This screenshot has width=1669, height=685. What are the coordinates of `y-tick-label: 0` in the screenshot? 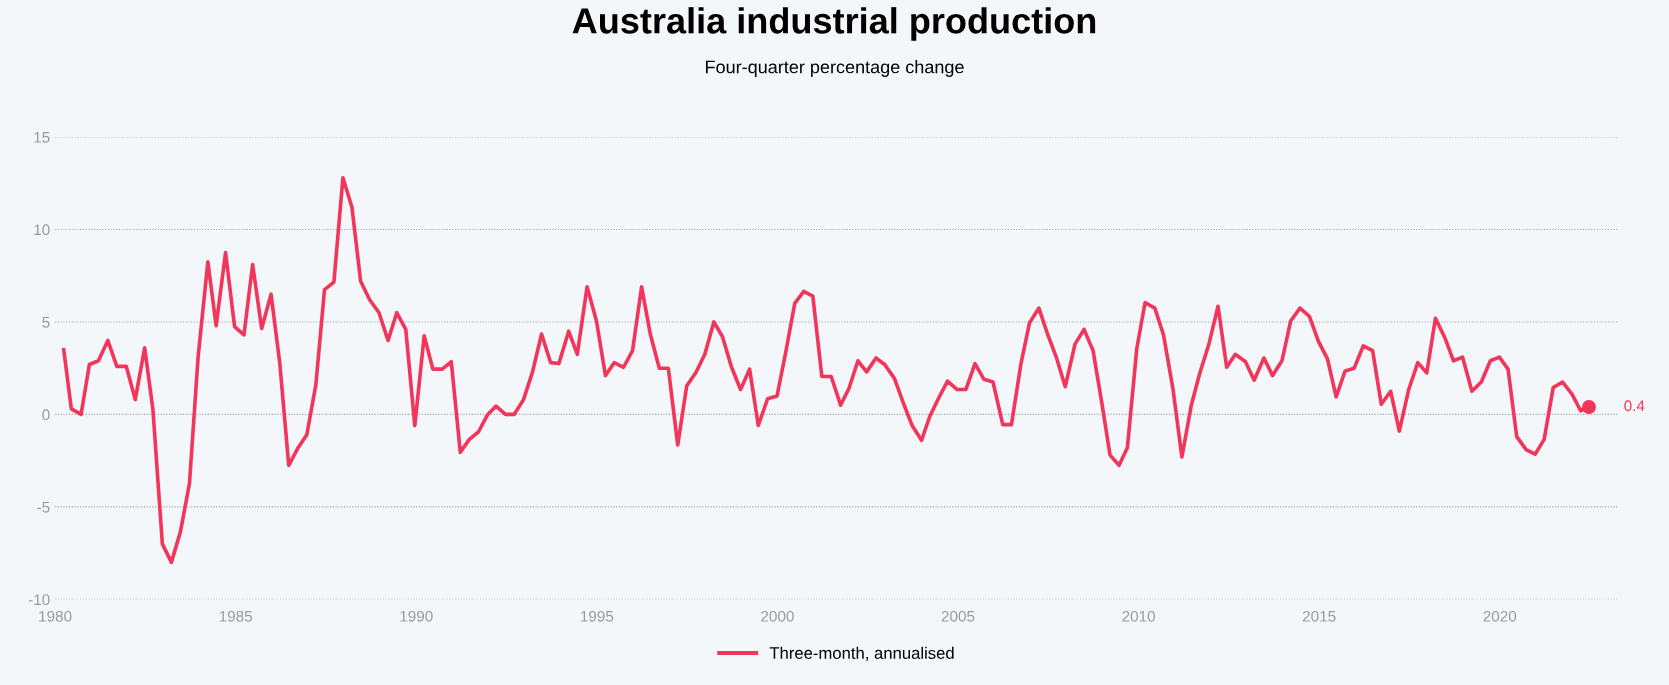 It's located at (46, 415).